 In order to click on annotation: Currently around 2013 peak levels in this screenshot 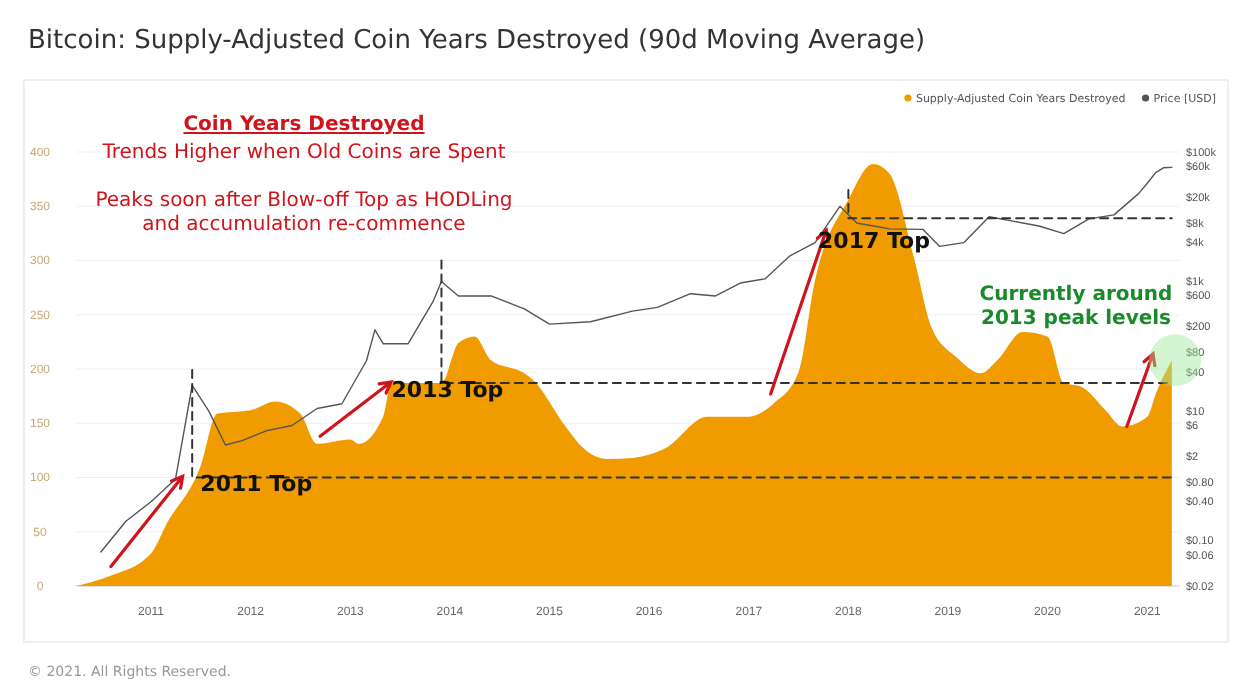, I will do `click(1076, 307)`.